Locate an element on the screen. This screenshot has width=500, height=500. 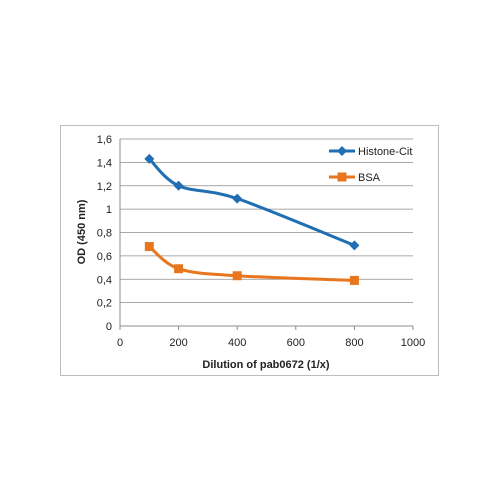
y-tick-labels: 0 0,2 0,4 0,6 0,8 1 1,2 1,4 1,6 is located at coordinates (104, 233).